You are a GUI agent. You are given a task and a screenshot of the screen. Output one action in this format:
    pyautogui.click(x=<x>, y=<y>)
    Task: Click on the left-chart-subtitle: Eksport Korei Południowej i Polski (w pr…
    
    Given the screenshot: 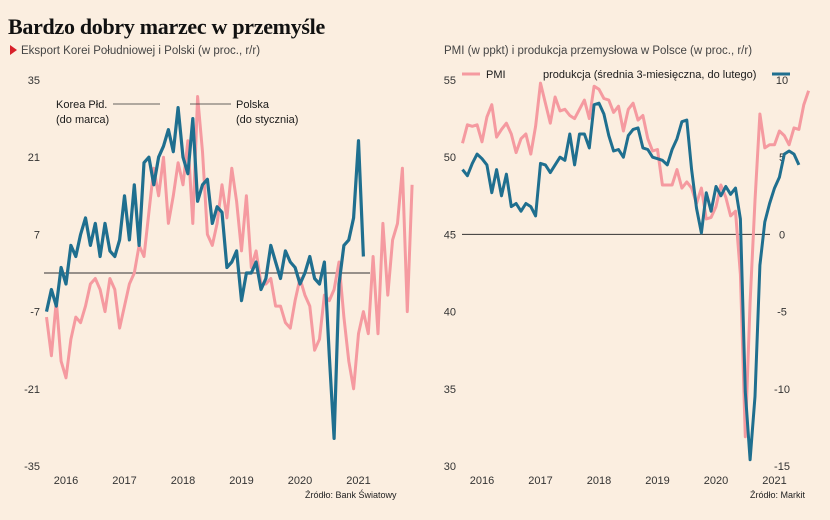 What is the action you would take?
    pyautogui.click(x=135, y=51)
    